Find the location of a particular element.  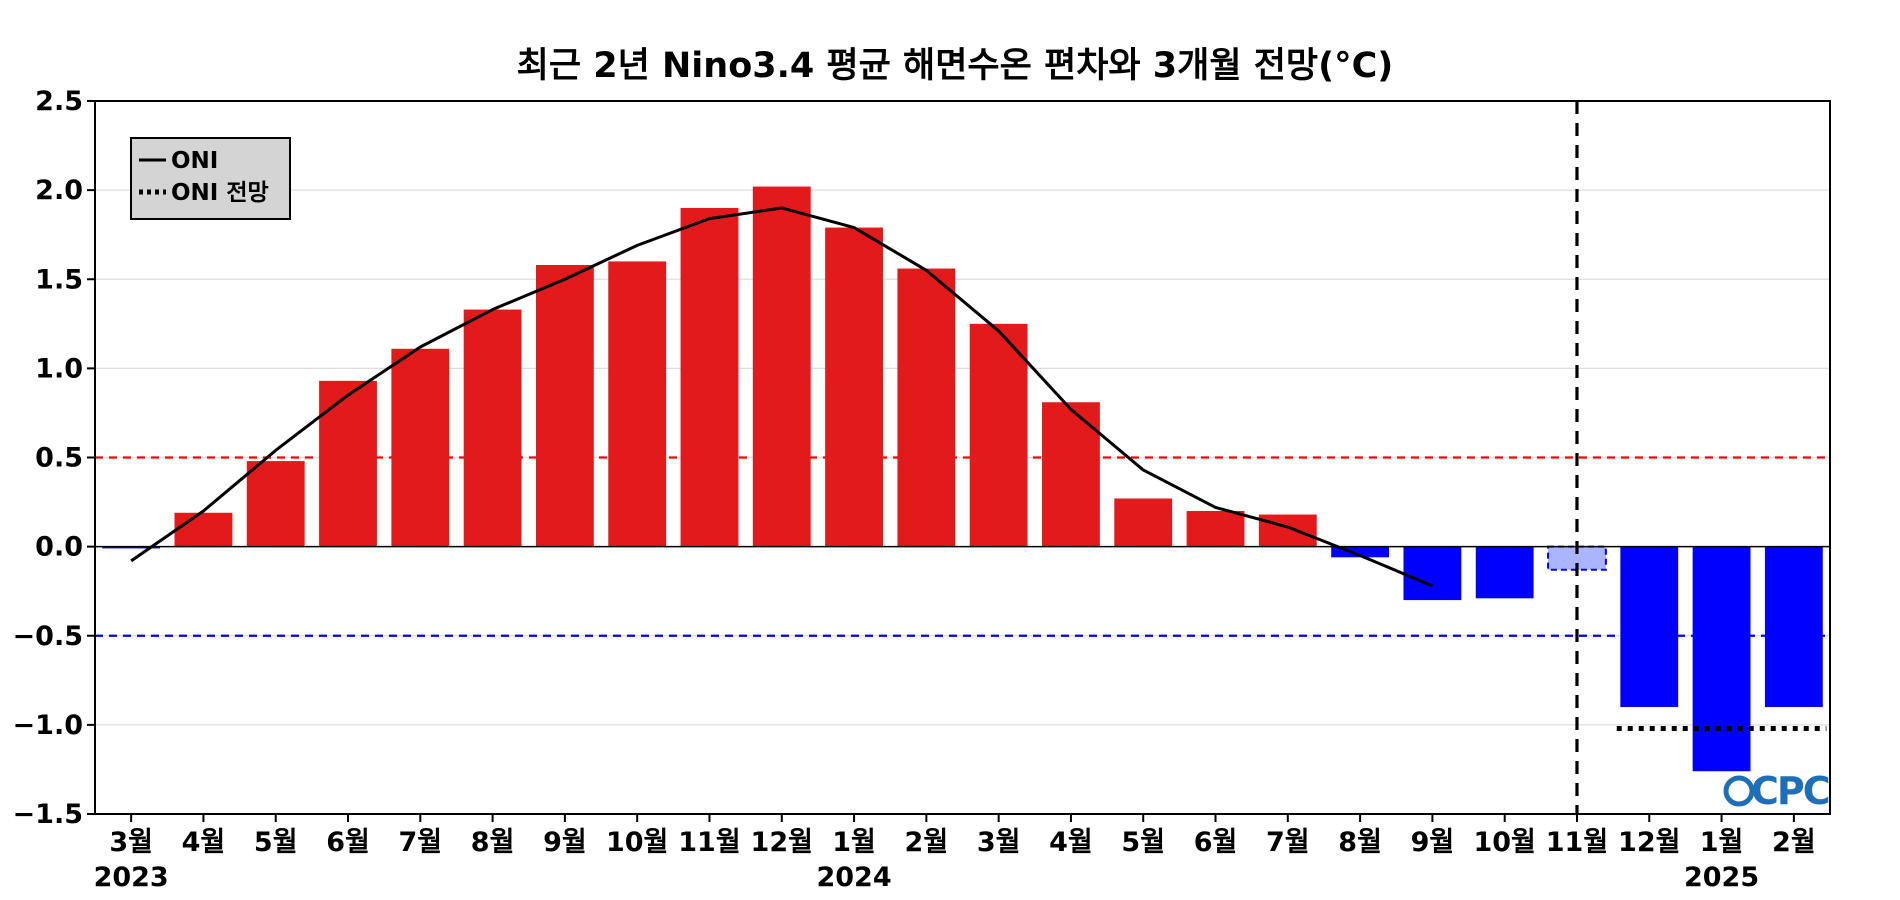

y-axis: 2.5 2.0 1.5 1.0 0.5 0.0 −0.5 −1.0 −1.5 is located at coordinates (54, 458).